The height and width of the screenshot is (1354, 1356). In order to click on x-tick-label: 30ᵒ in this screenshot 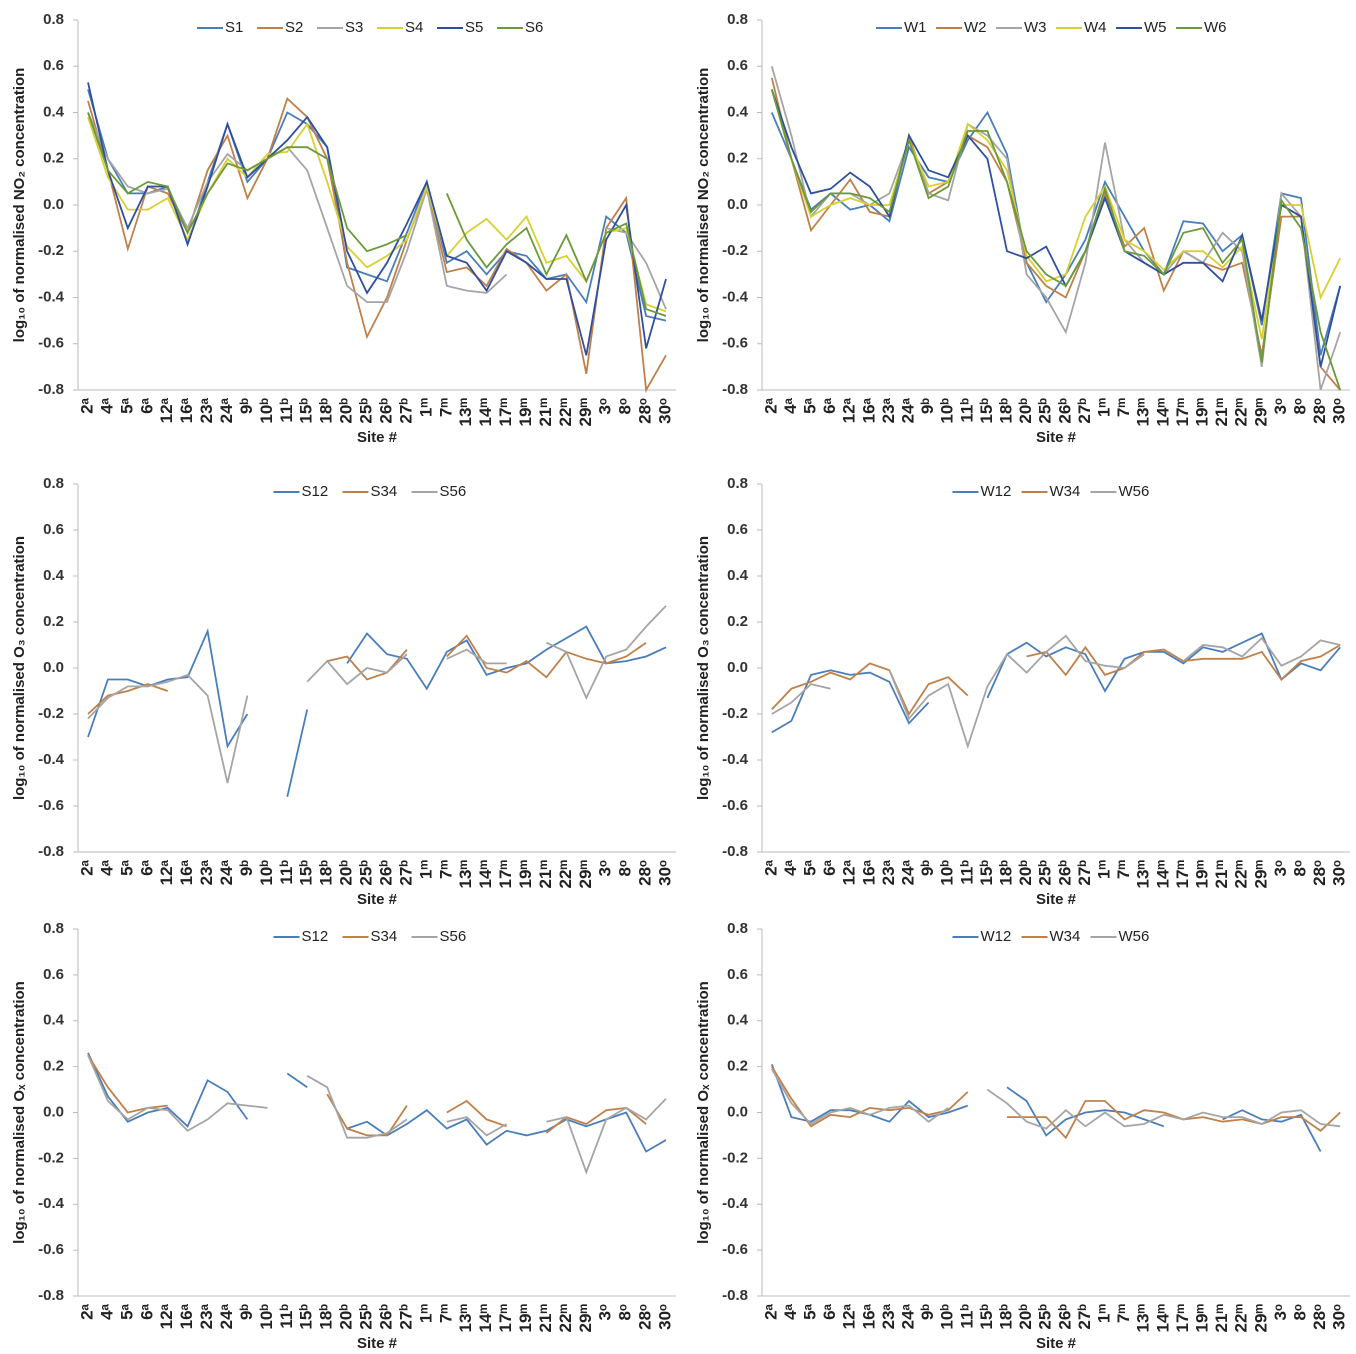, I will do `click(665, 1317)`.